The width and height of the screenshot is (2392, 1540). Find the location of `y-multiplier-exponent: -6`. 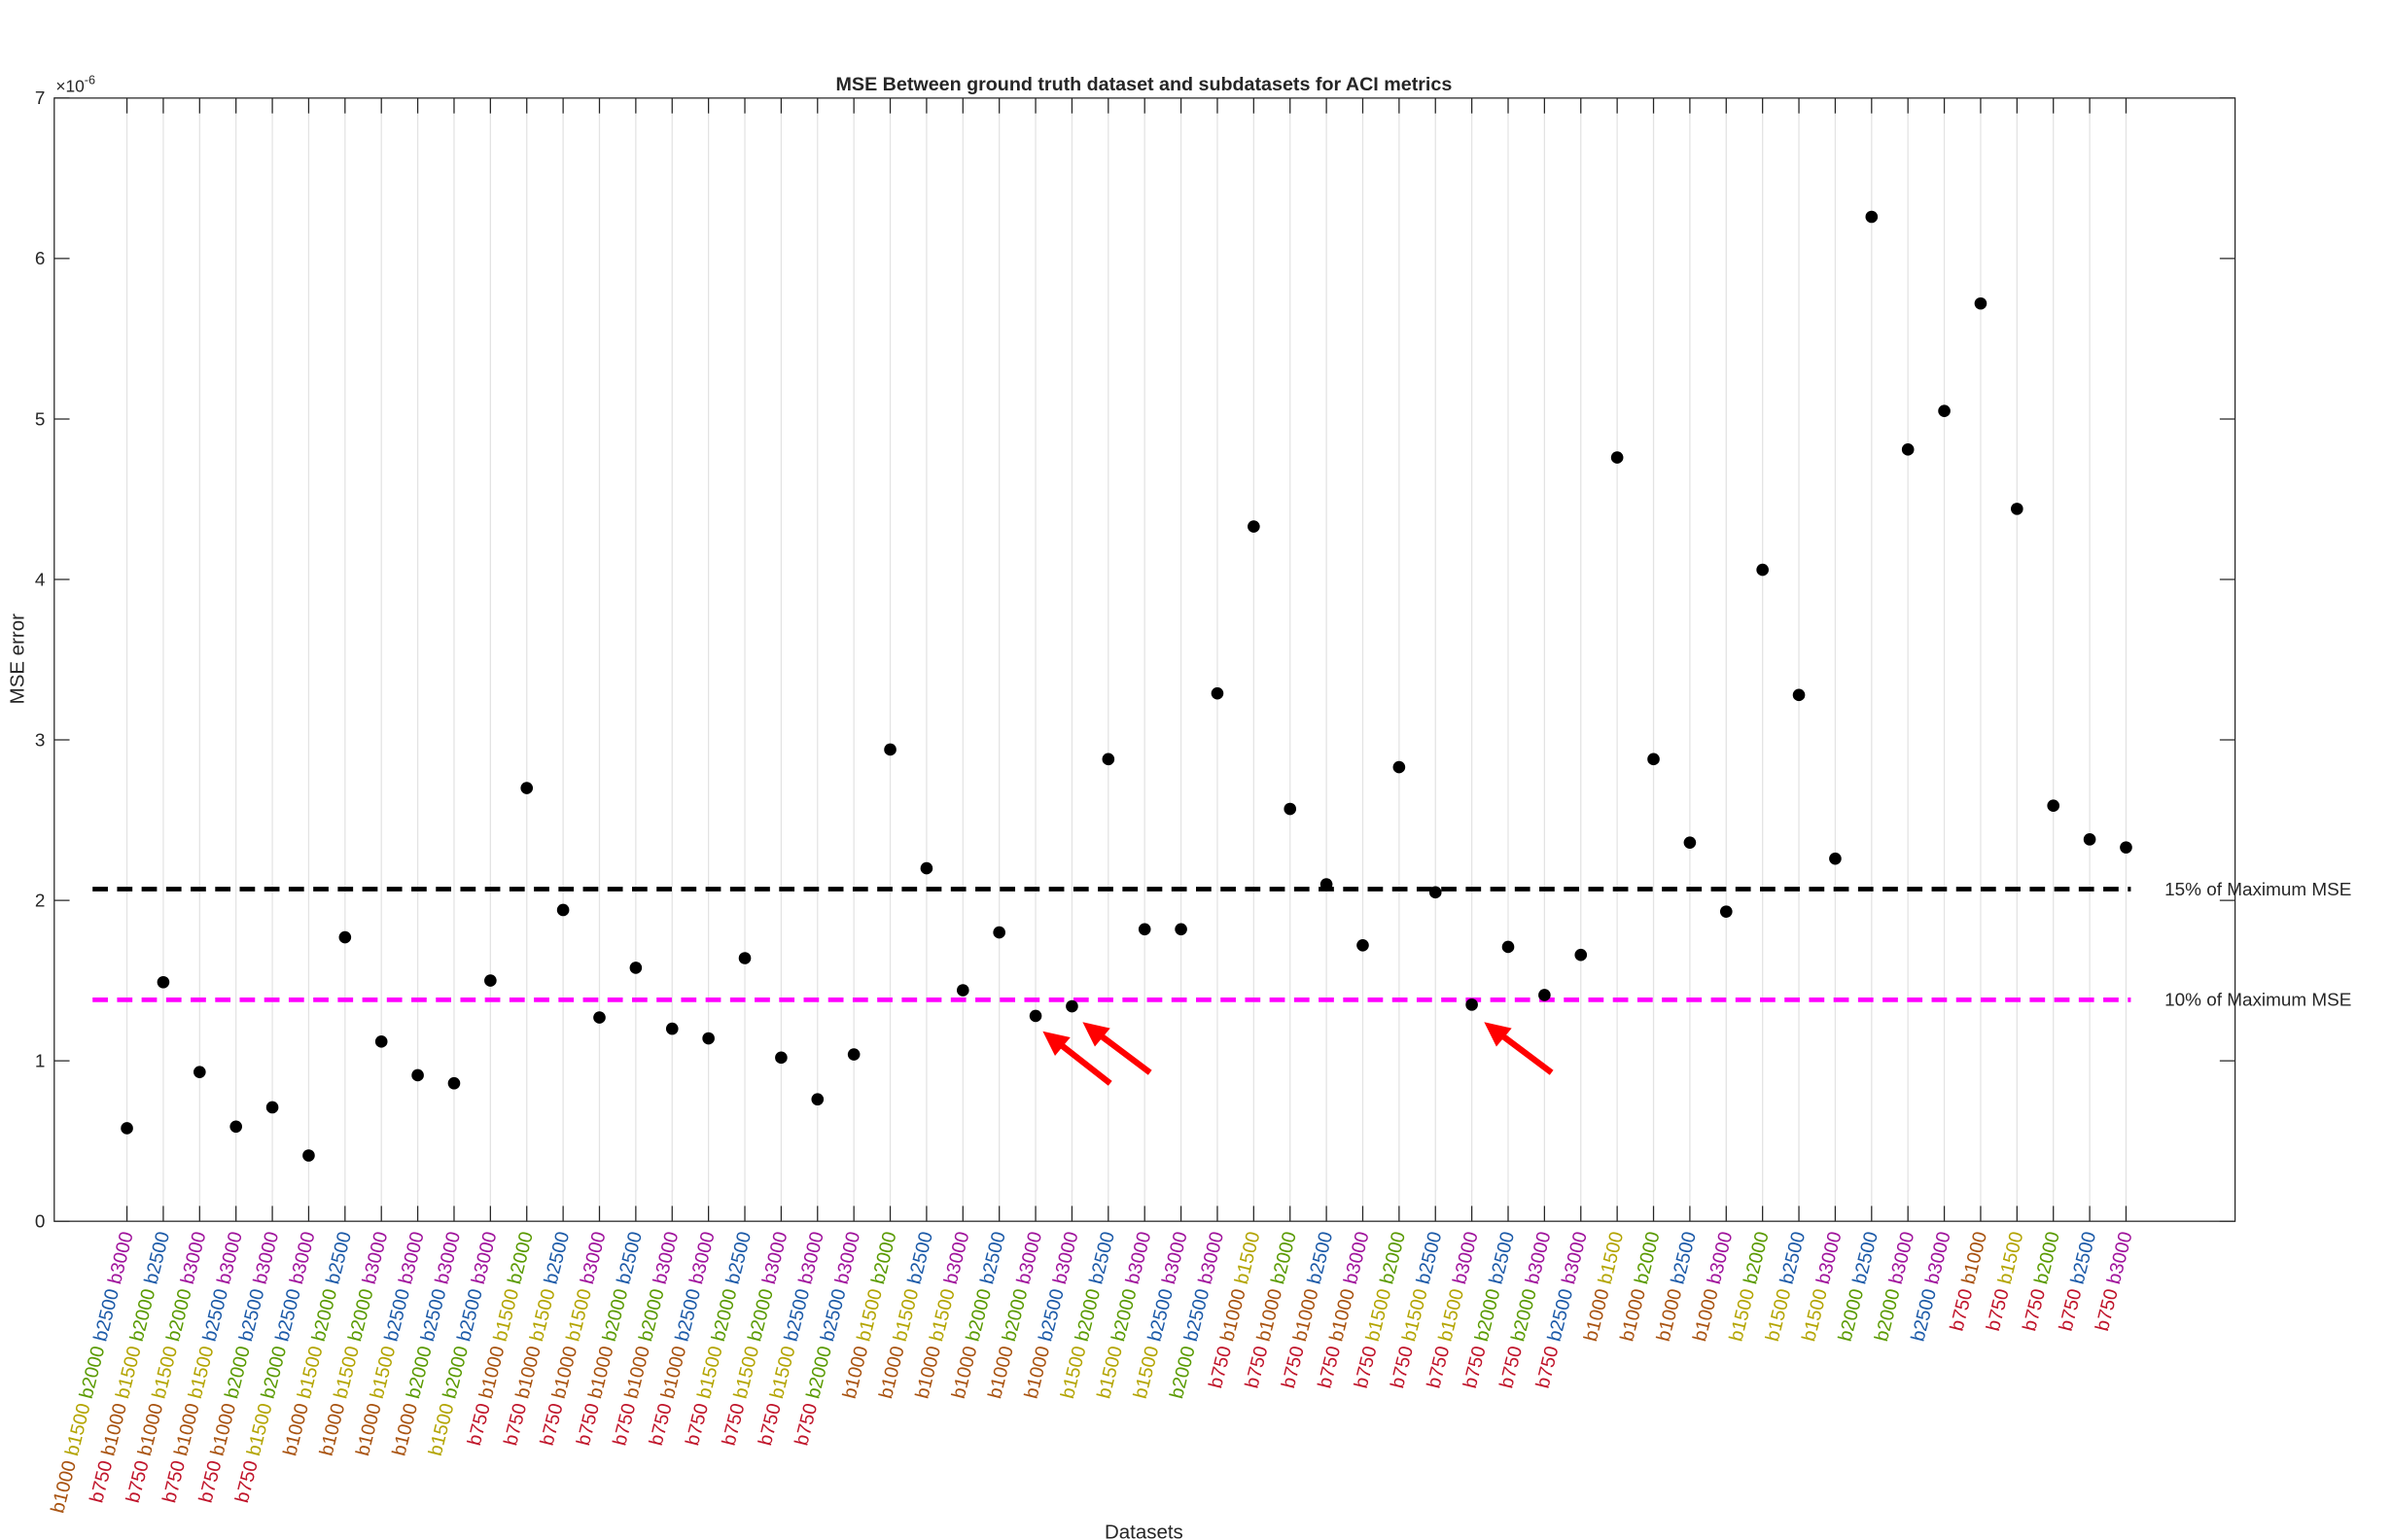

y-multiplier-exponent: -6 is located at coordinates (90, 81).